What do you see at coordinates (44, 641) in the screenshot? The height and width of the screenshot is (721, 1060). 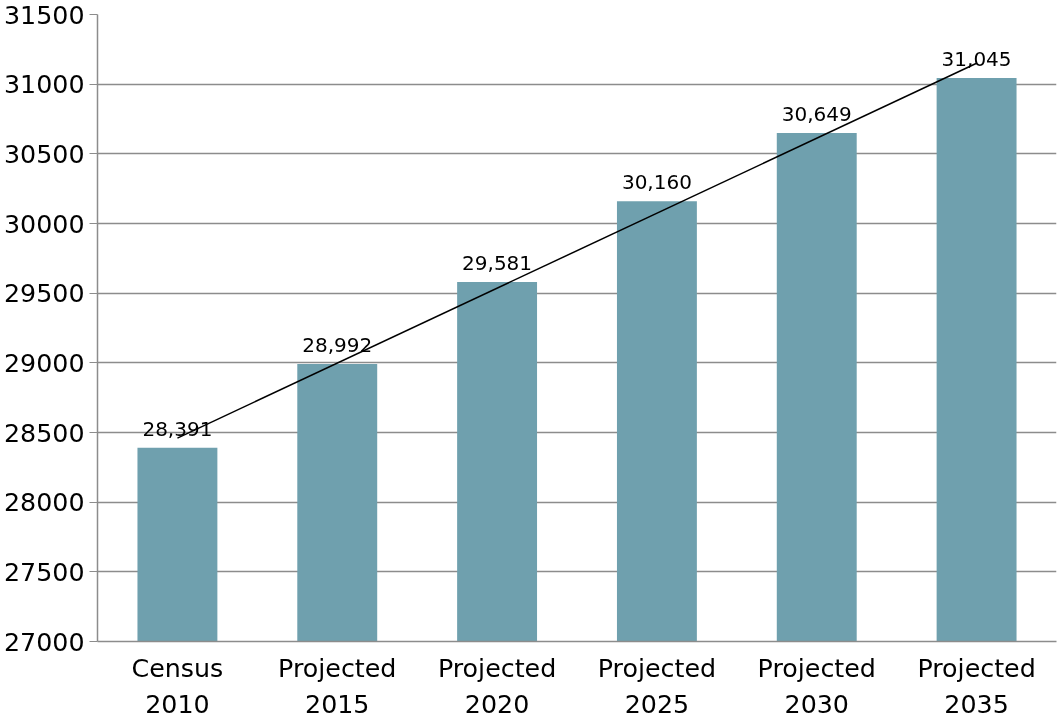 I see `y-tick-label: 27000` at bounding box center [44, 641].